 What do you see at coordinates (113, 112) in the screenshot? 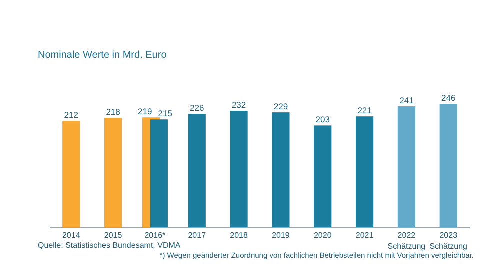
I see `data-label: 218` at bounding box center [113, 112].